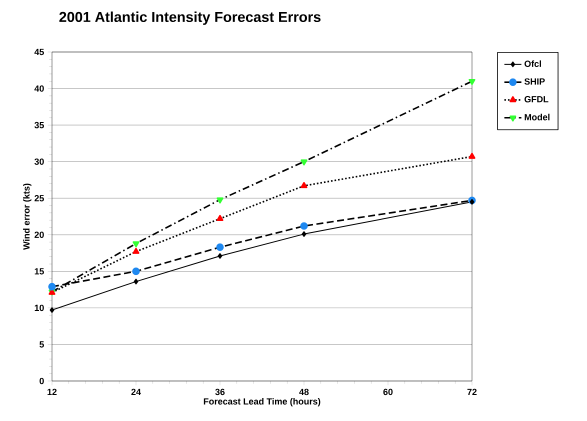  I want to click on y-tick-label: 35, so click(39, 125).